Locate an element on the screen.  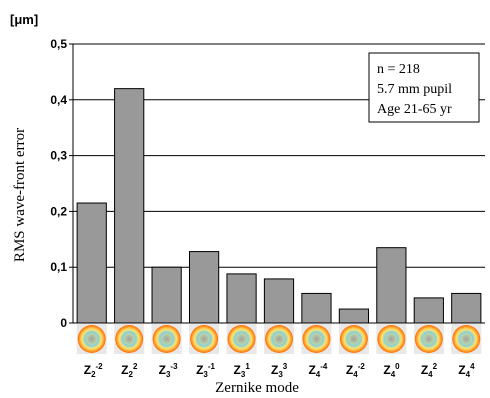
x-tick-label: Z4-2 is located at coordinates (355, 370).